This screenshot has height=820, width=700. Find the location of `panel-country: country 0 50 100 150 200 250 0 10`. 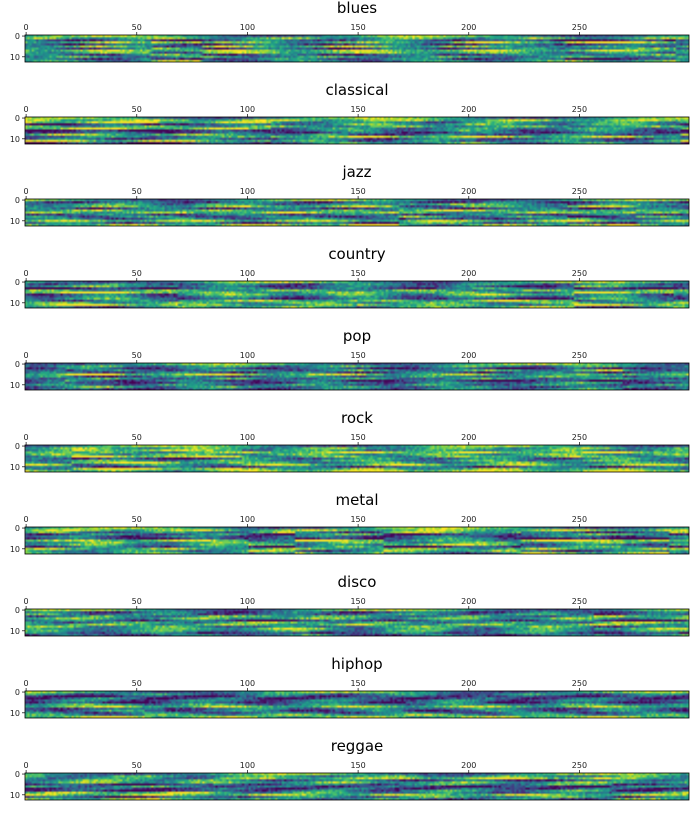

panel-country: country 0 50 100 150 200 250 0 10 is located at coordinates (350, 287).